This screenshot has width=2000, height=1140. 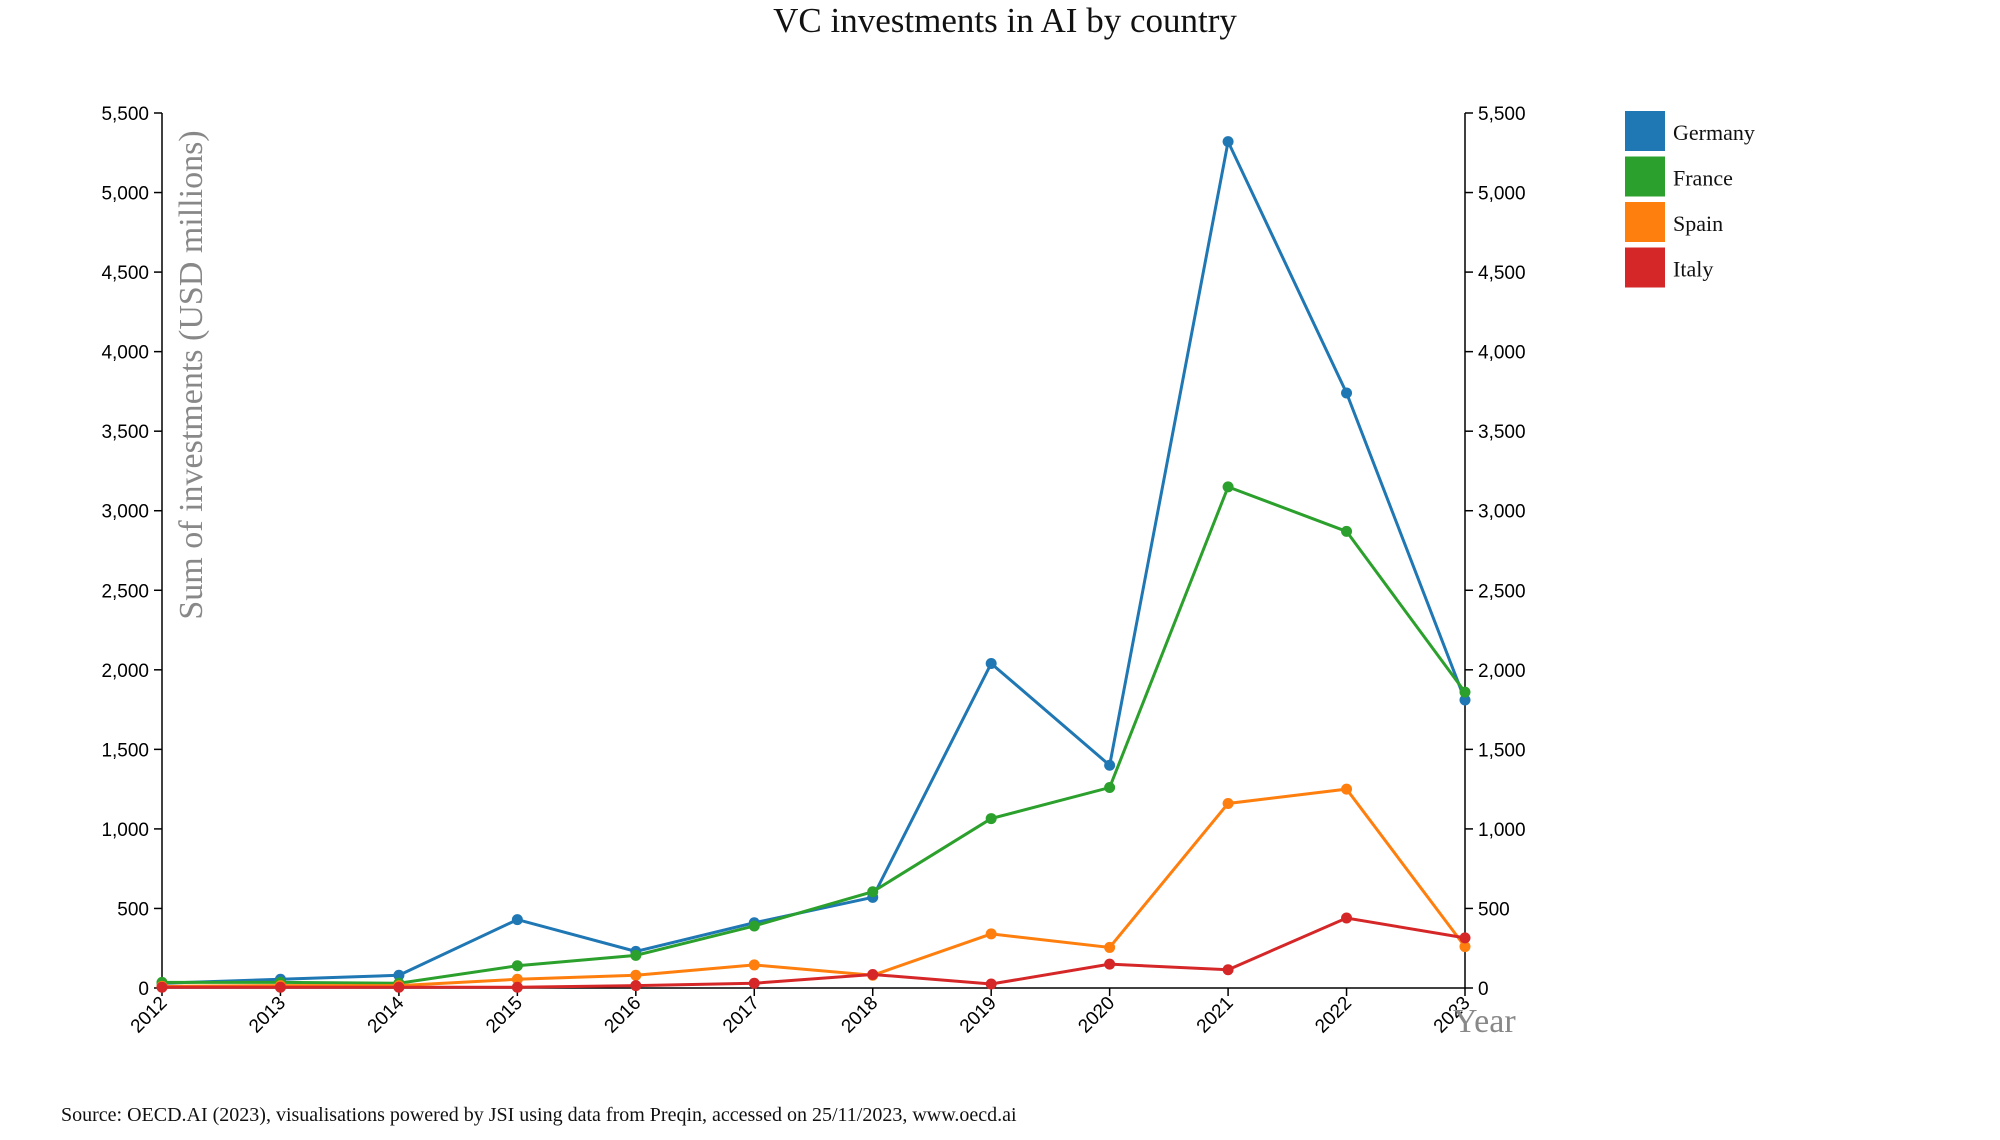 What do you see at coordinates (1714, 132) in the screenshot?
I see `legend-label-germany: Germany` at bounding box center [1714, 132].